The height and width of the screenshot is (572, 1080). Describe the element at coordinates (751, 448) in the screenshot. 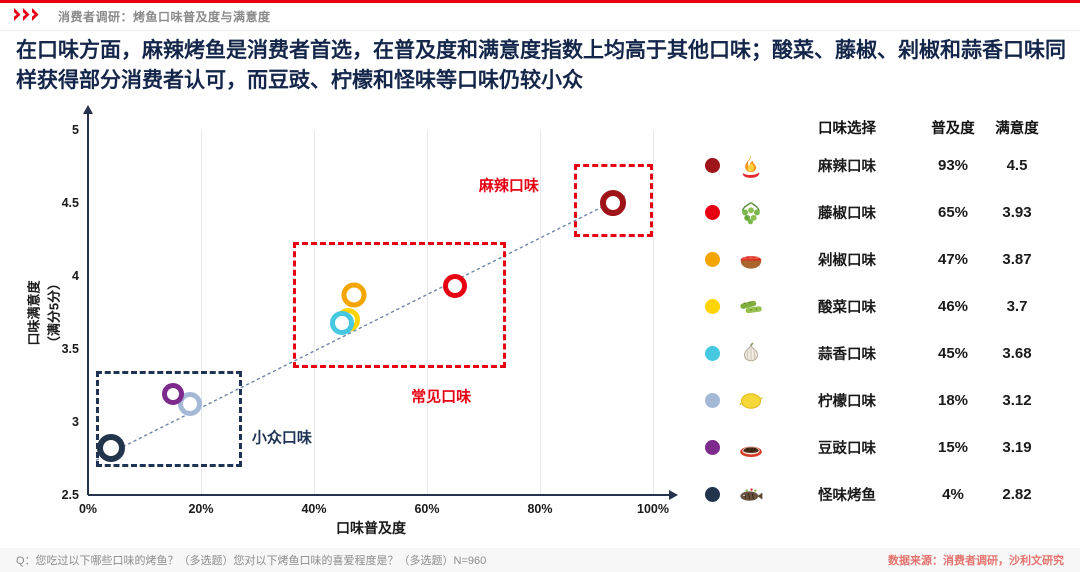

I see `black-bean-dish-icon` at that location.